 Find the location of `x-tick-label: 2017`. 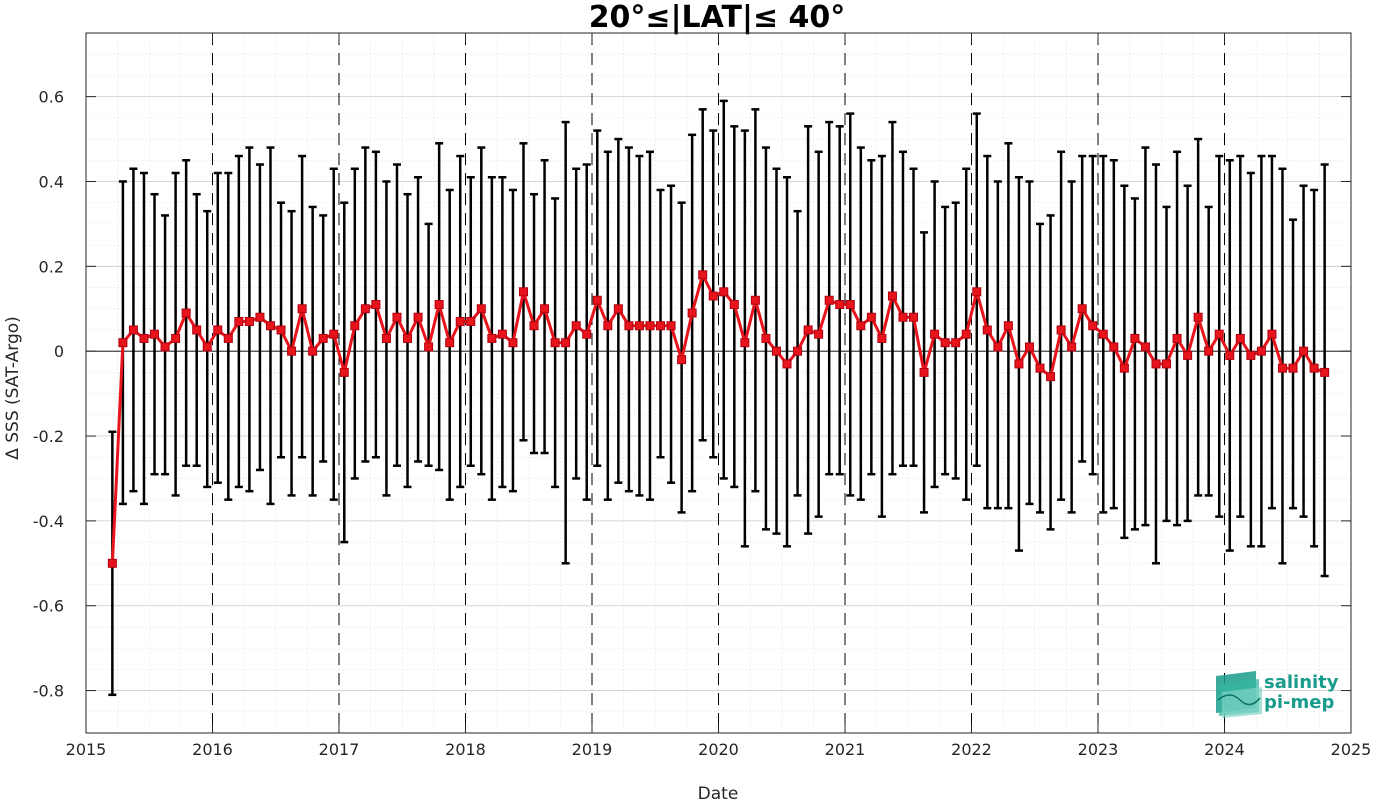

x-tick-label: 2017 is located at coordinates (339, 749).